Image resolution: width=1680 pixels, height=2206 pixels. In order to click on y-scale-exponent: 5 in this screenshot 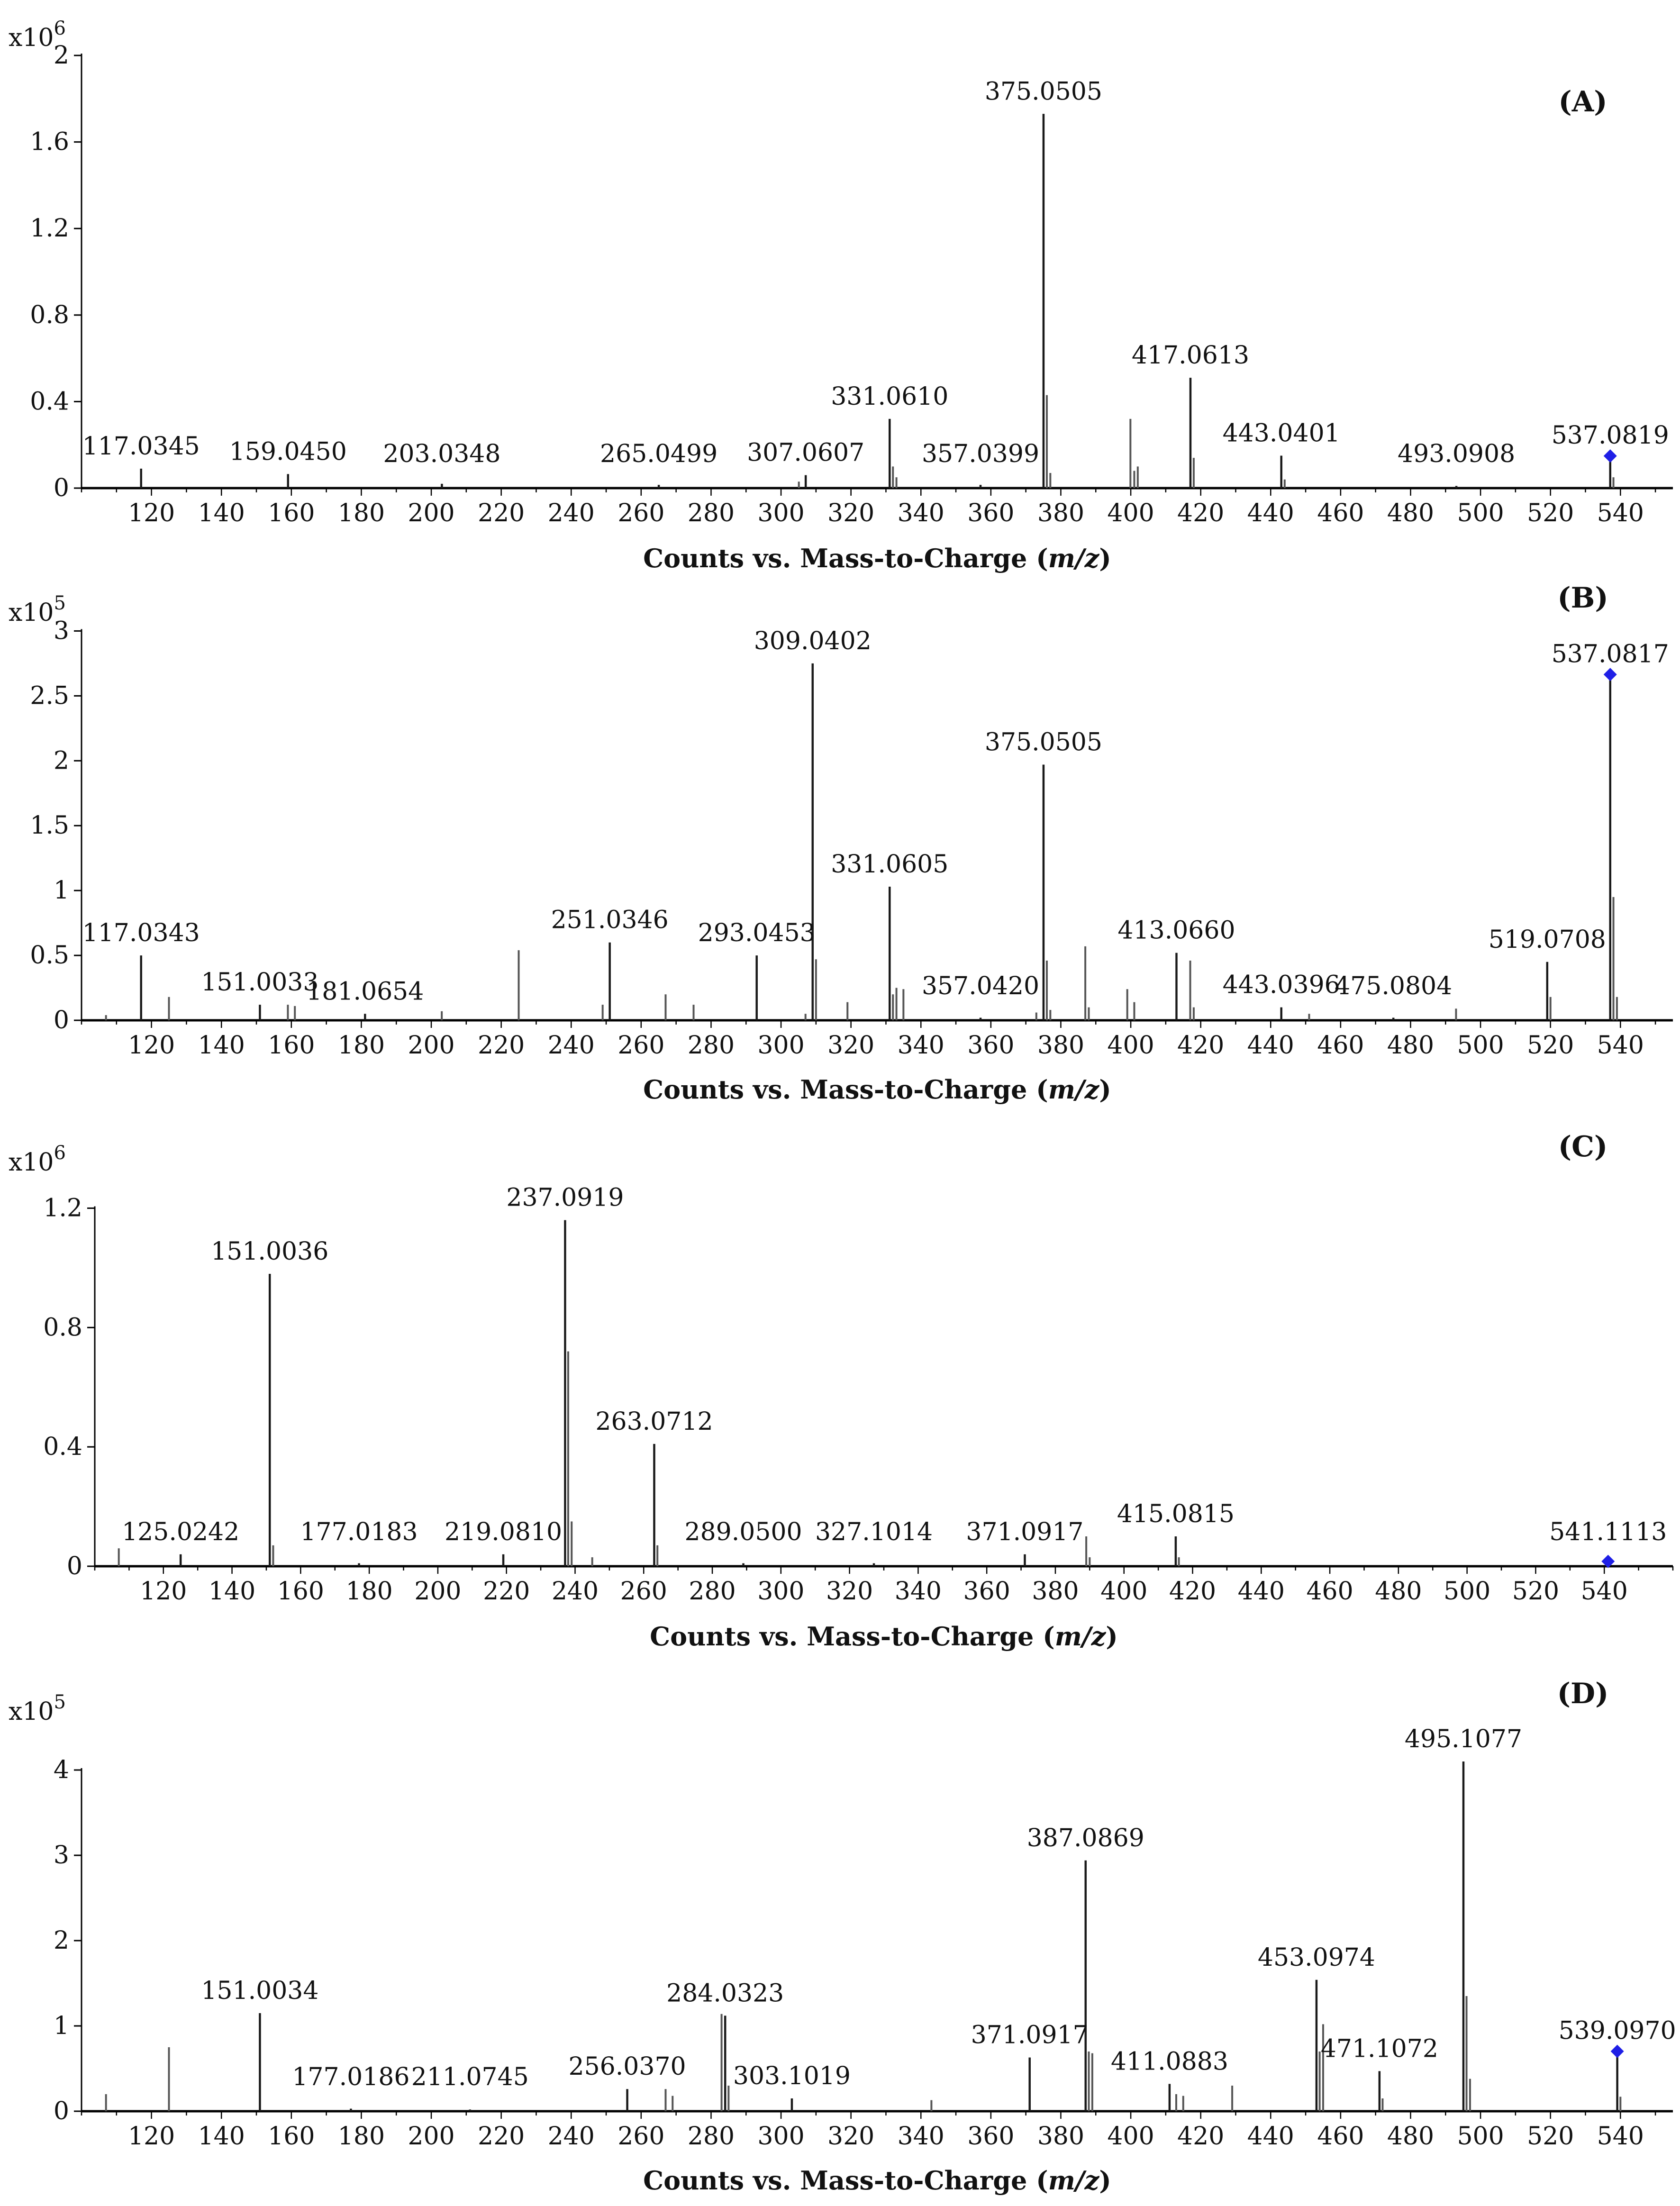, I will do `click(60, 603)`.